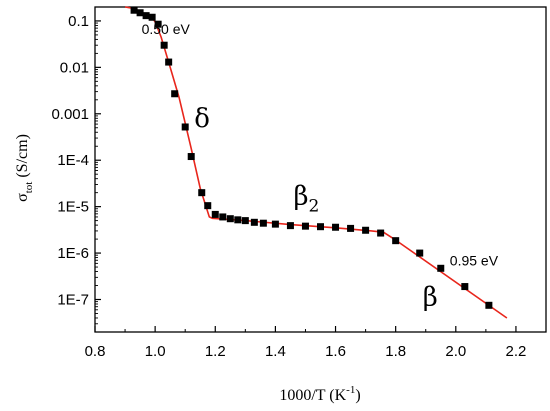  What do you see at coordinates (73, 160) in the screenshot?
I see `y-tick-label: 1E-4` at bounding box center [73, 160].